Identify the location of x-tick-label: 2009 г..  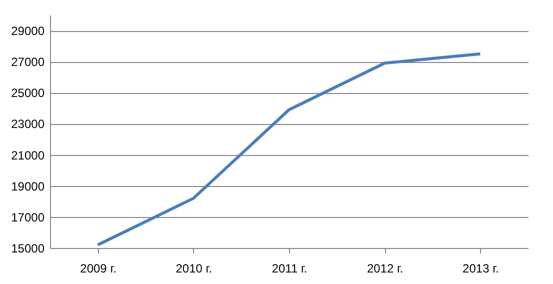
(98, 269).